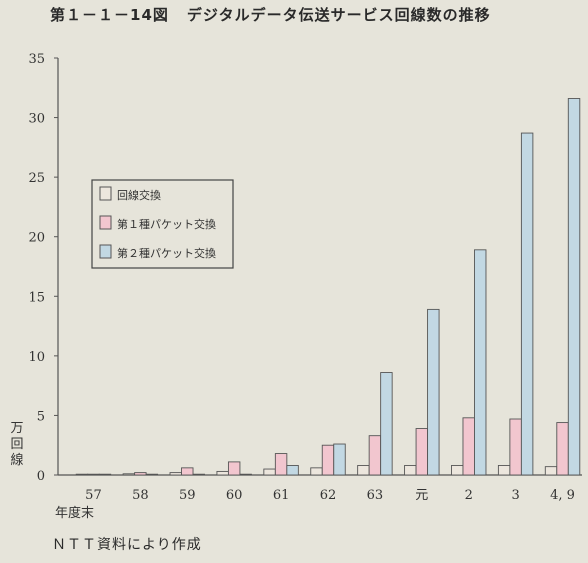 This screenshot has width=588, height=563. Describe the element at coordinates (16, 444) in the screenshot. I see `y-axis-label-char: 回` at that location.